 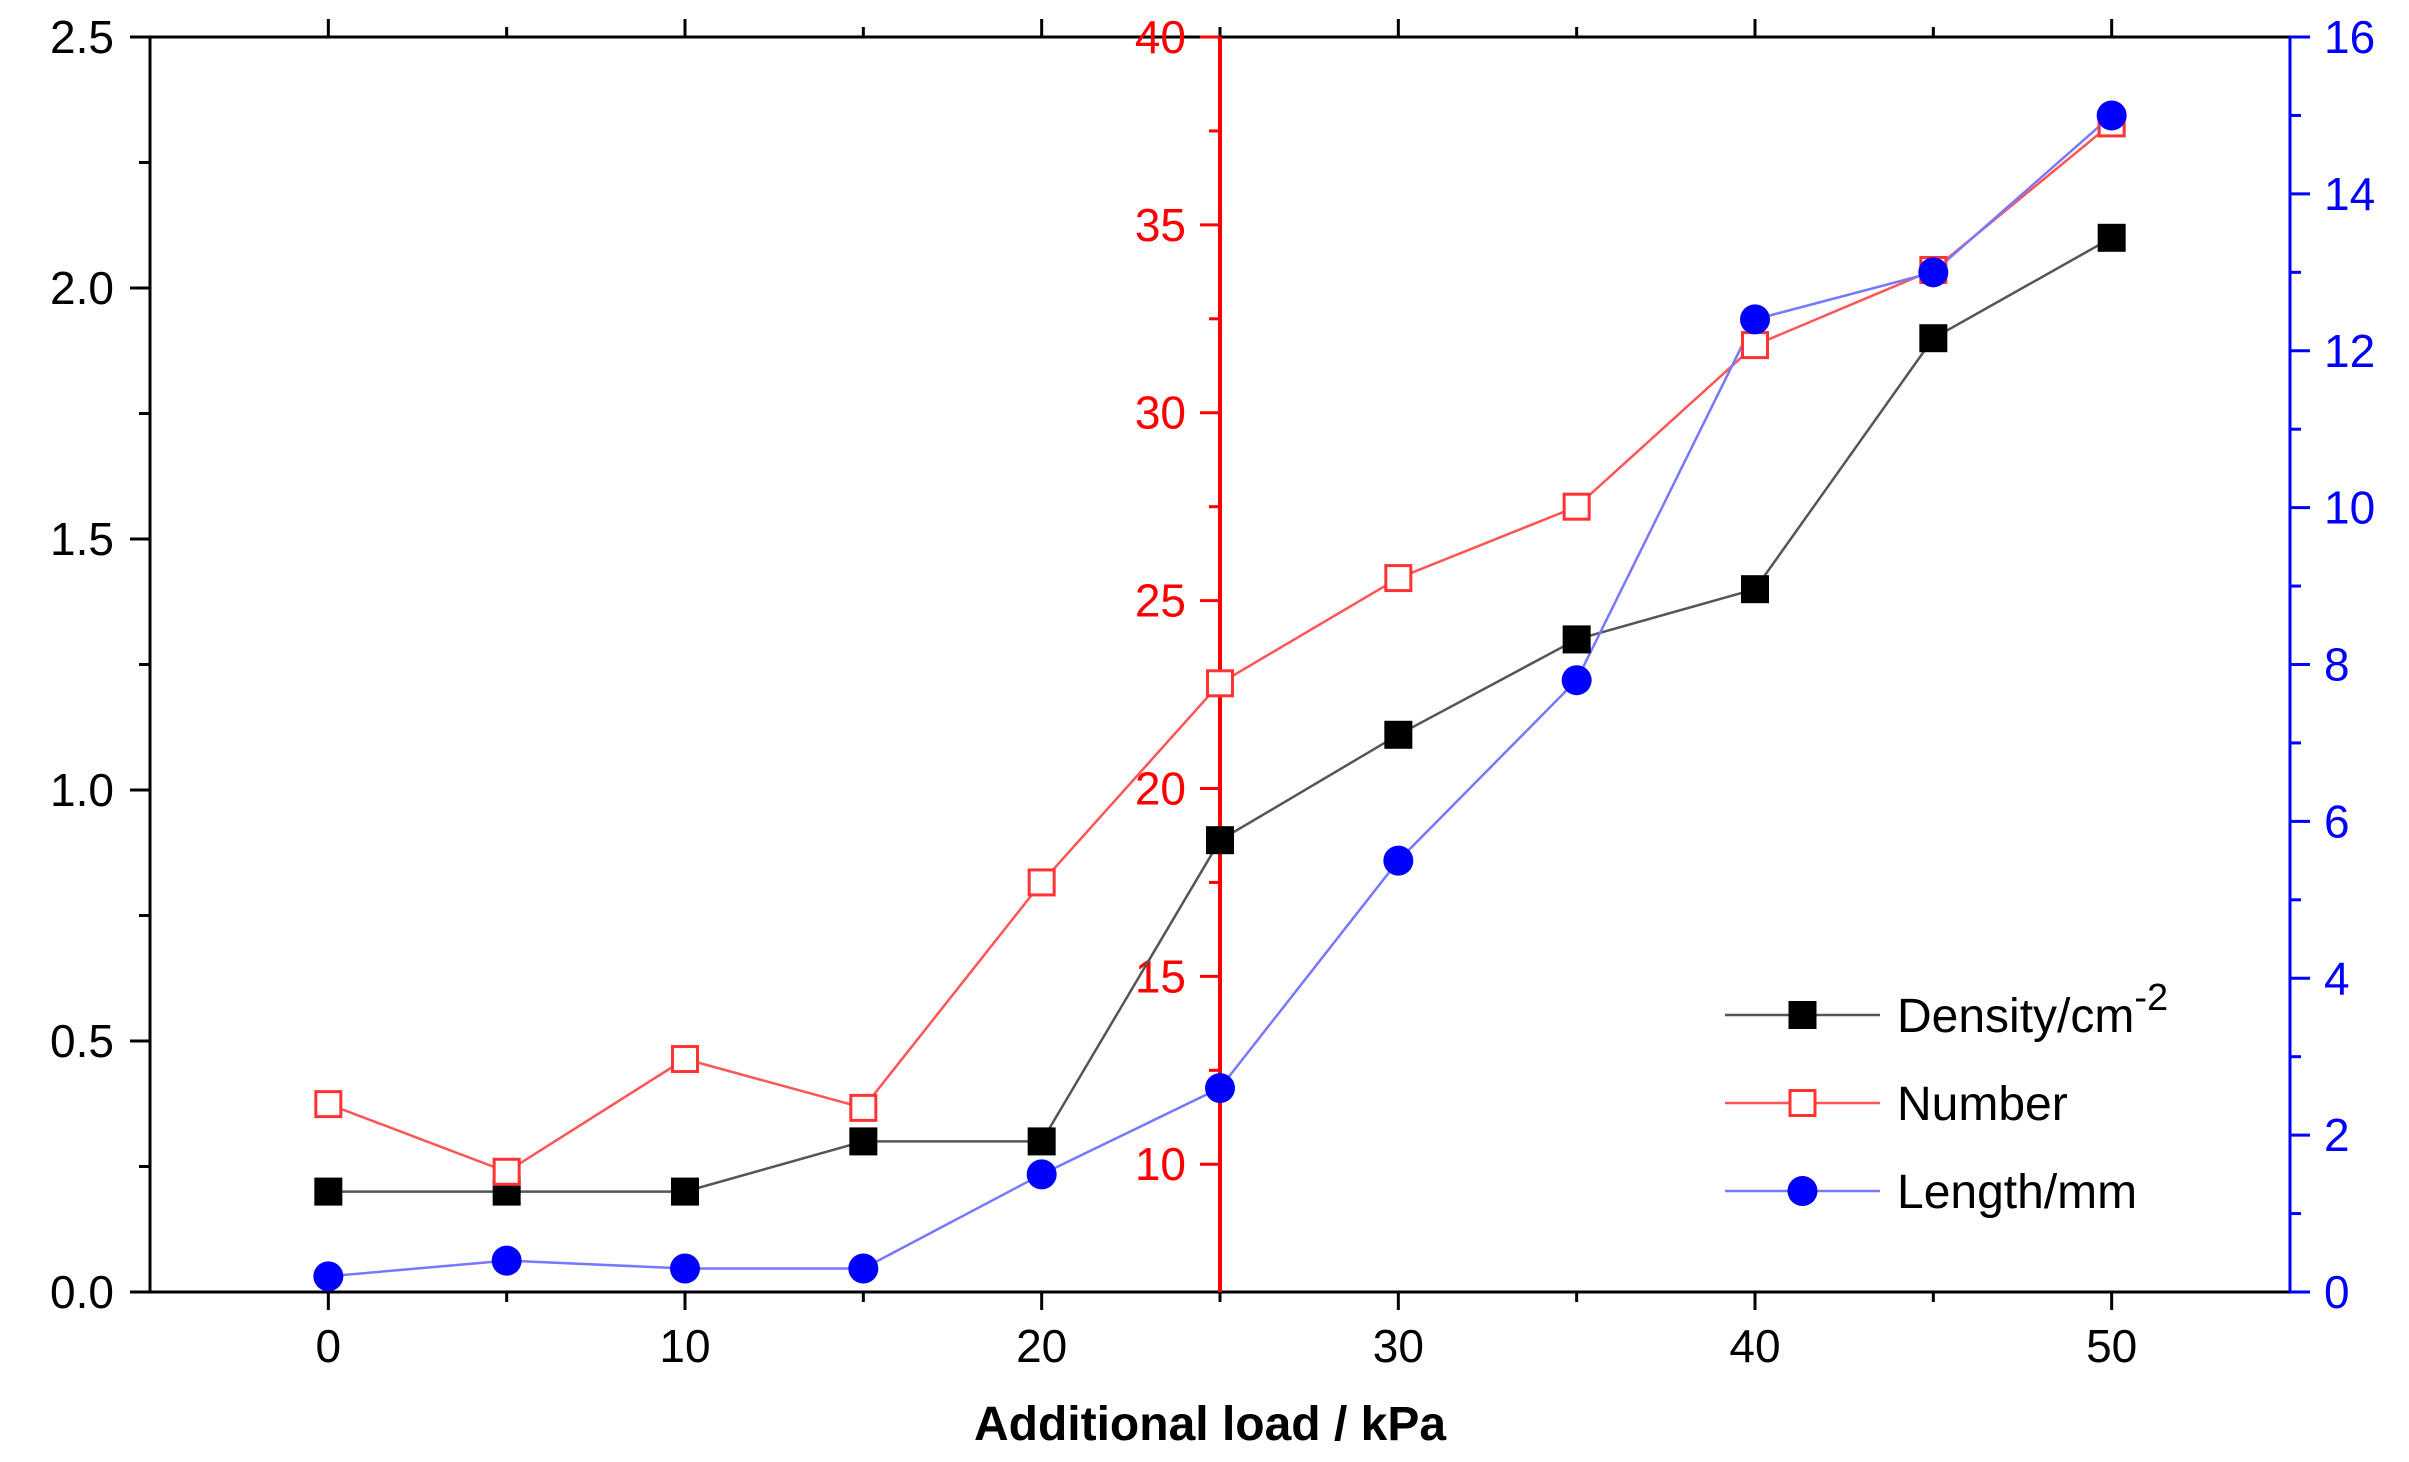 What do you see at coordinates (1160, 788) in the screenshot?
I see `middle-tick-label: 20` at bounding box center [1160, 788].